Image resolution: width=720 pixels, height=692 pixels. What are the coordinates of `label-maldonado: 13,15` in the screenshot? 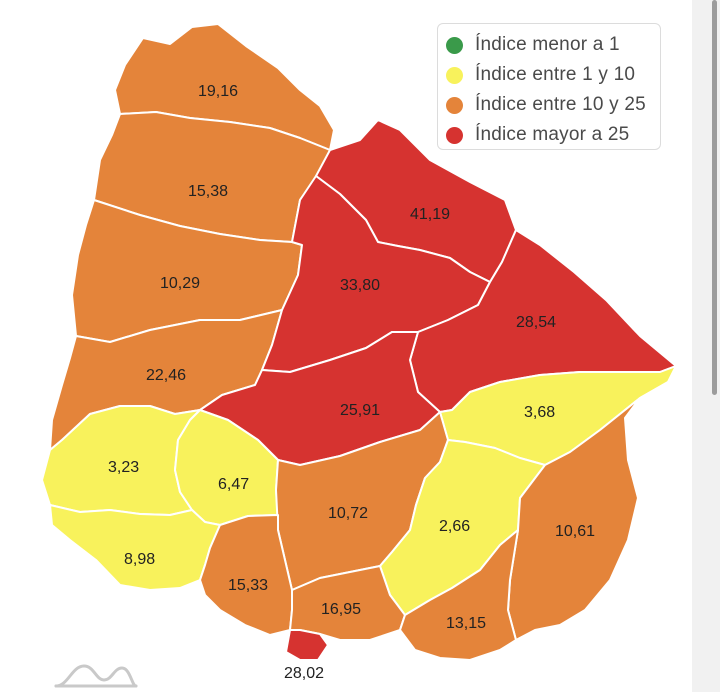 It's located at (466, 623).